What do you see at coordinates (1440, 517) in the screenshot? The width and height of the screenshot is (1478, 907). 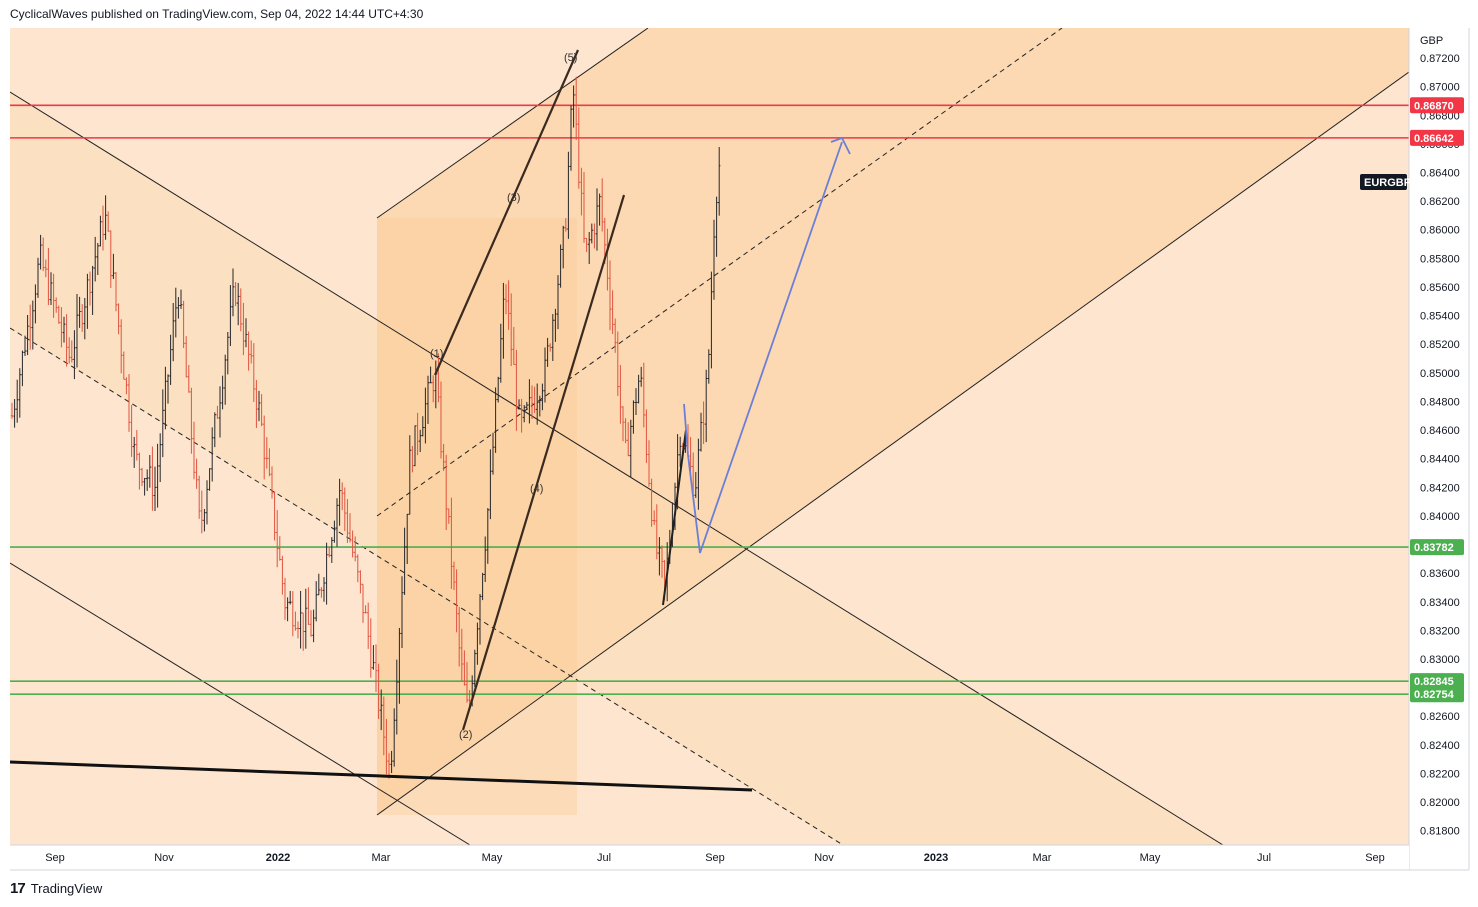 I see `price-tick-16: 0.84000` at bounding box center [1440, 517].